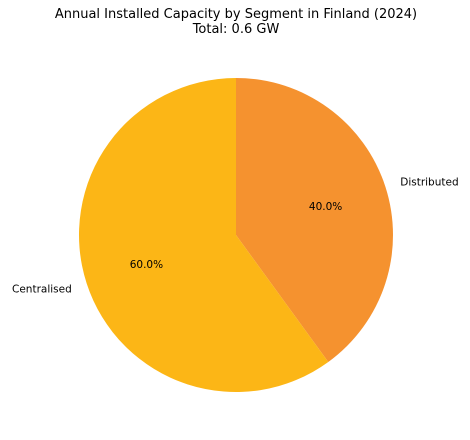  I want to click on pie-percent-label-centralised: 60.0%, so click(146, 265).